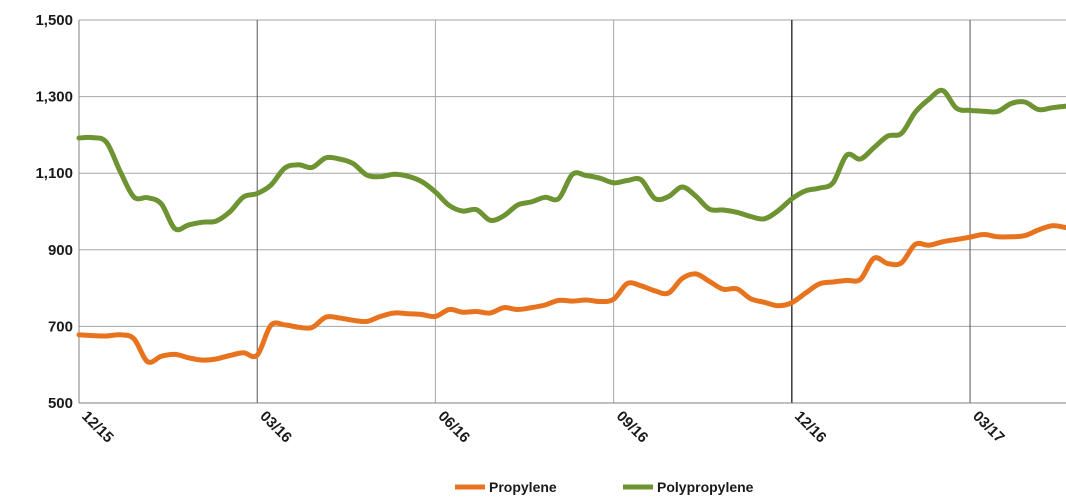 The width and height of the screenshot is (1066, 498). Describe the element at coordinates (810, 427) in the screenshot. I see `x-tick-label: 12/16` at that location.